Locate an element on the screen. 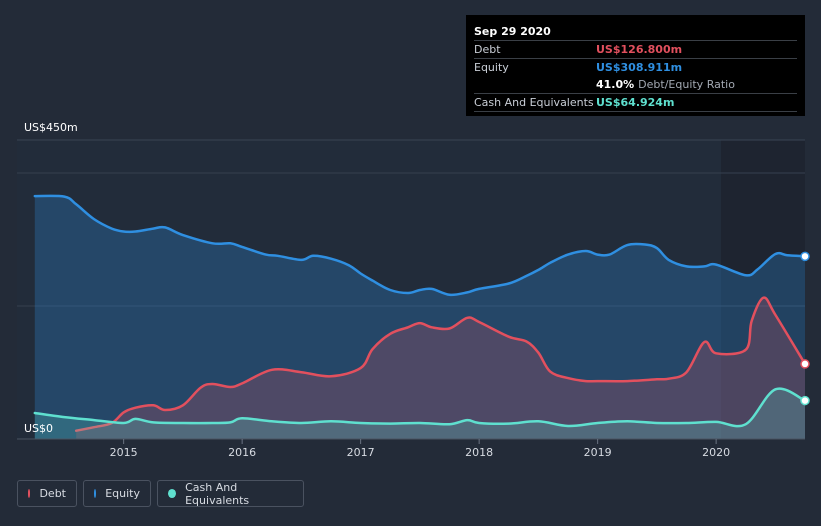  y-axis-bottom-label: US$0 is located at coordinates (38, 428).